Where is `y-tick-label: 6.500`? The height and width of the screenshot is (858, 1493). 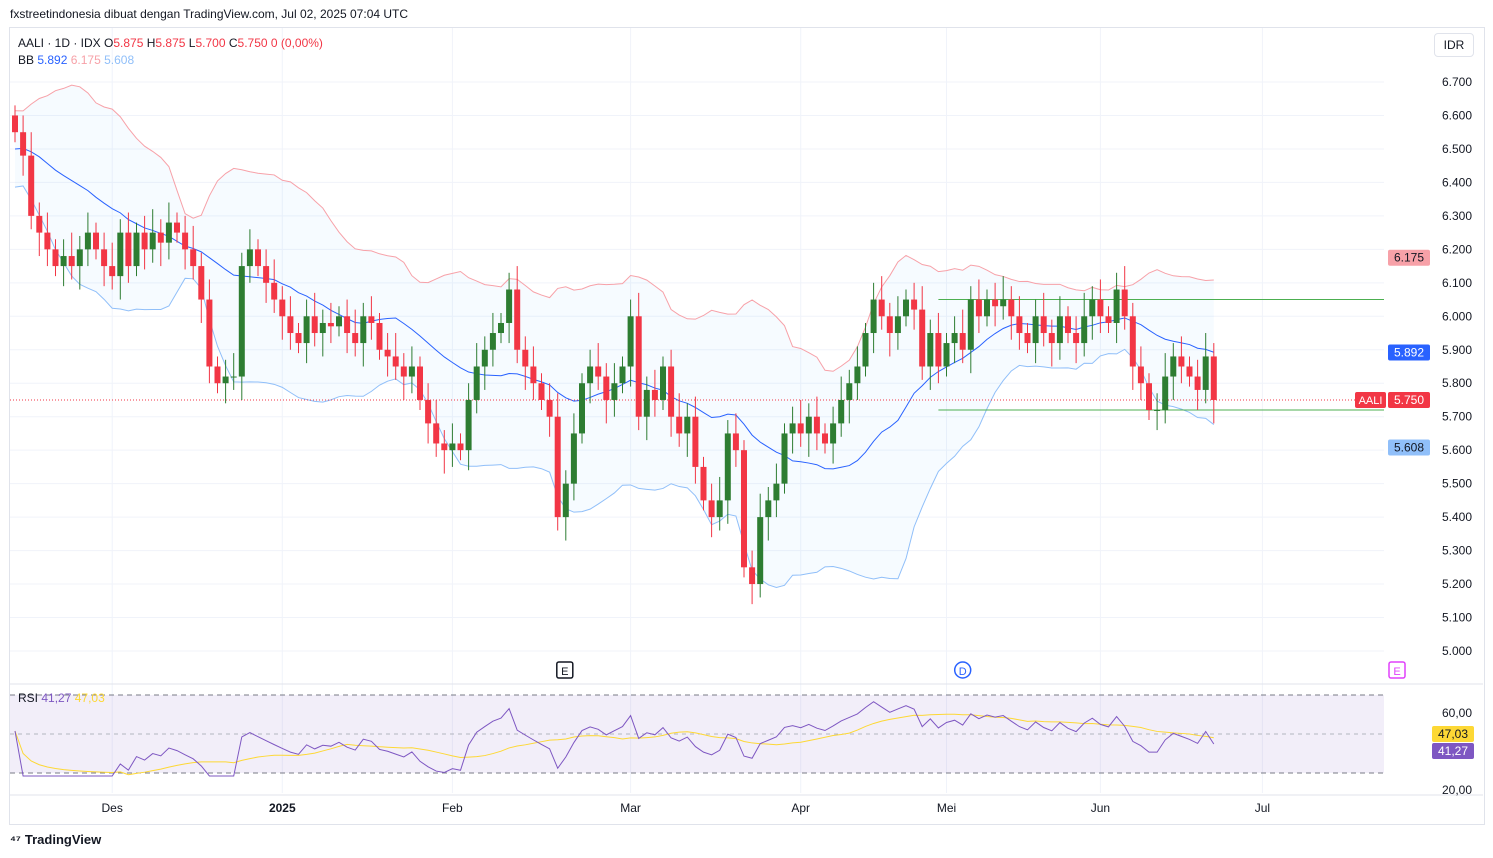 y-tick-label: 6.500 is located at coordinates (1457, 149).